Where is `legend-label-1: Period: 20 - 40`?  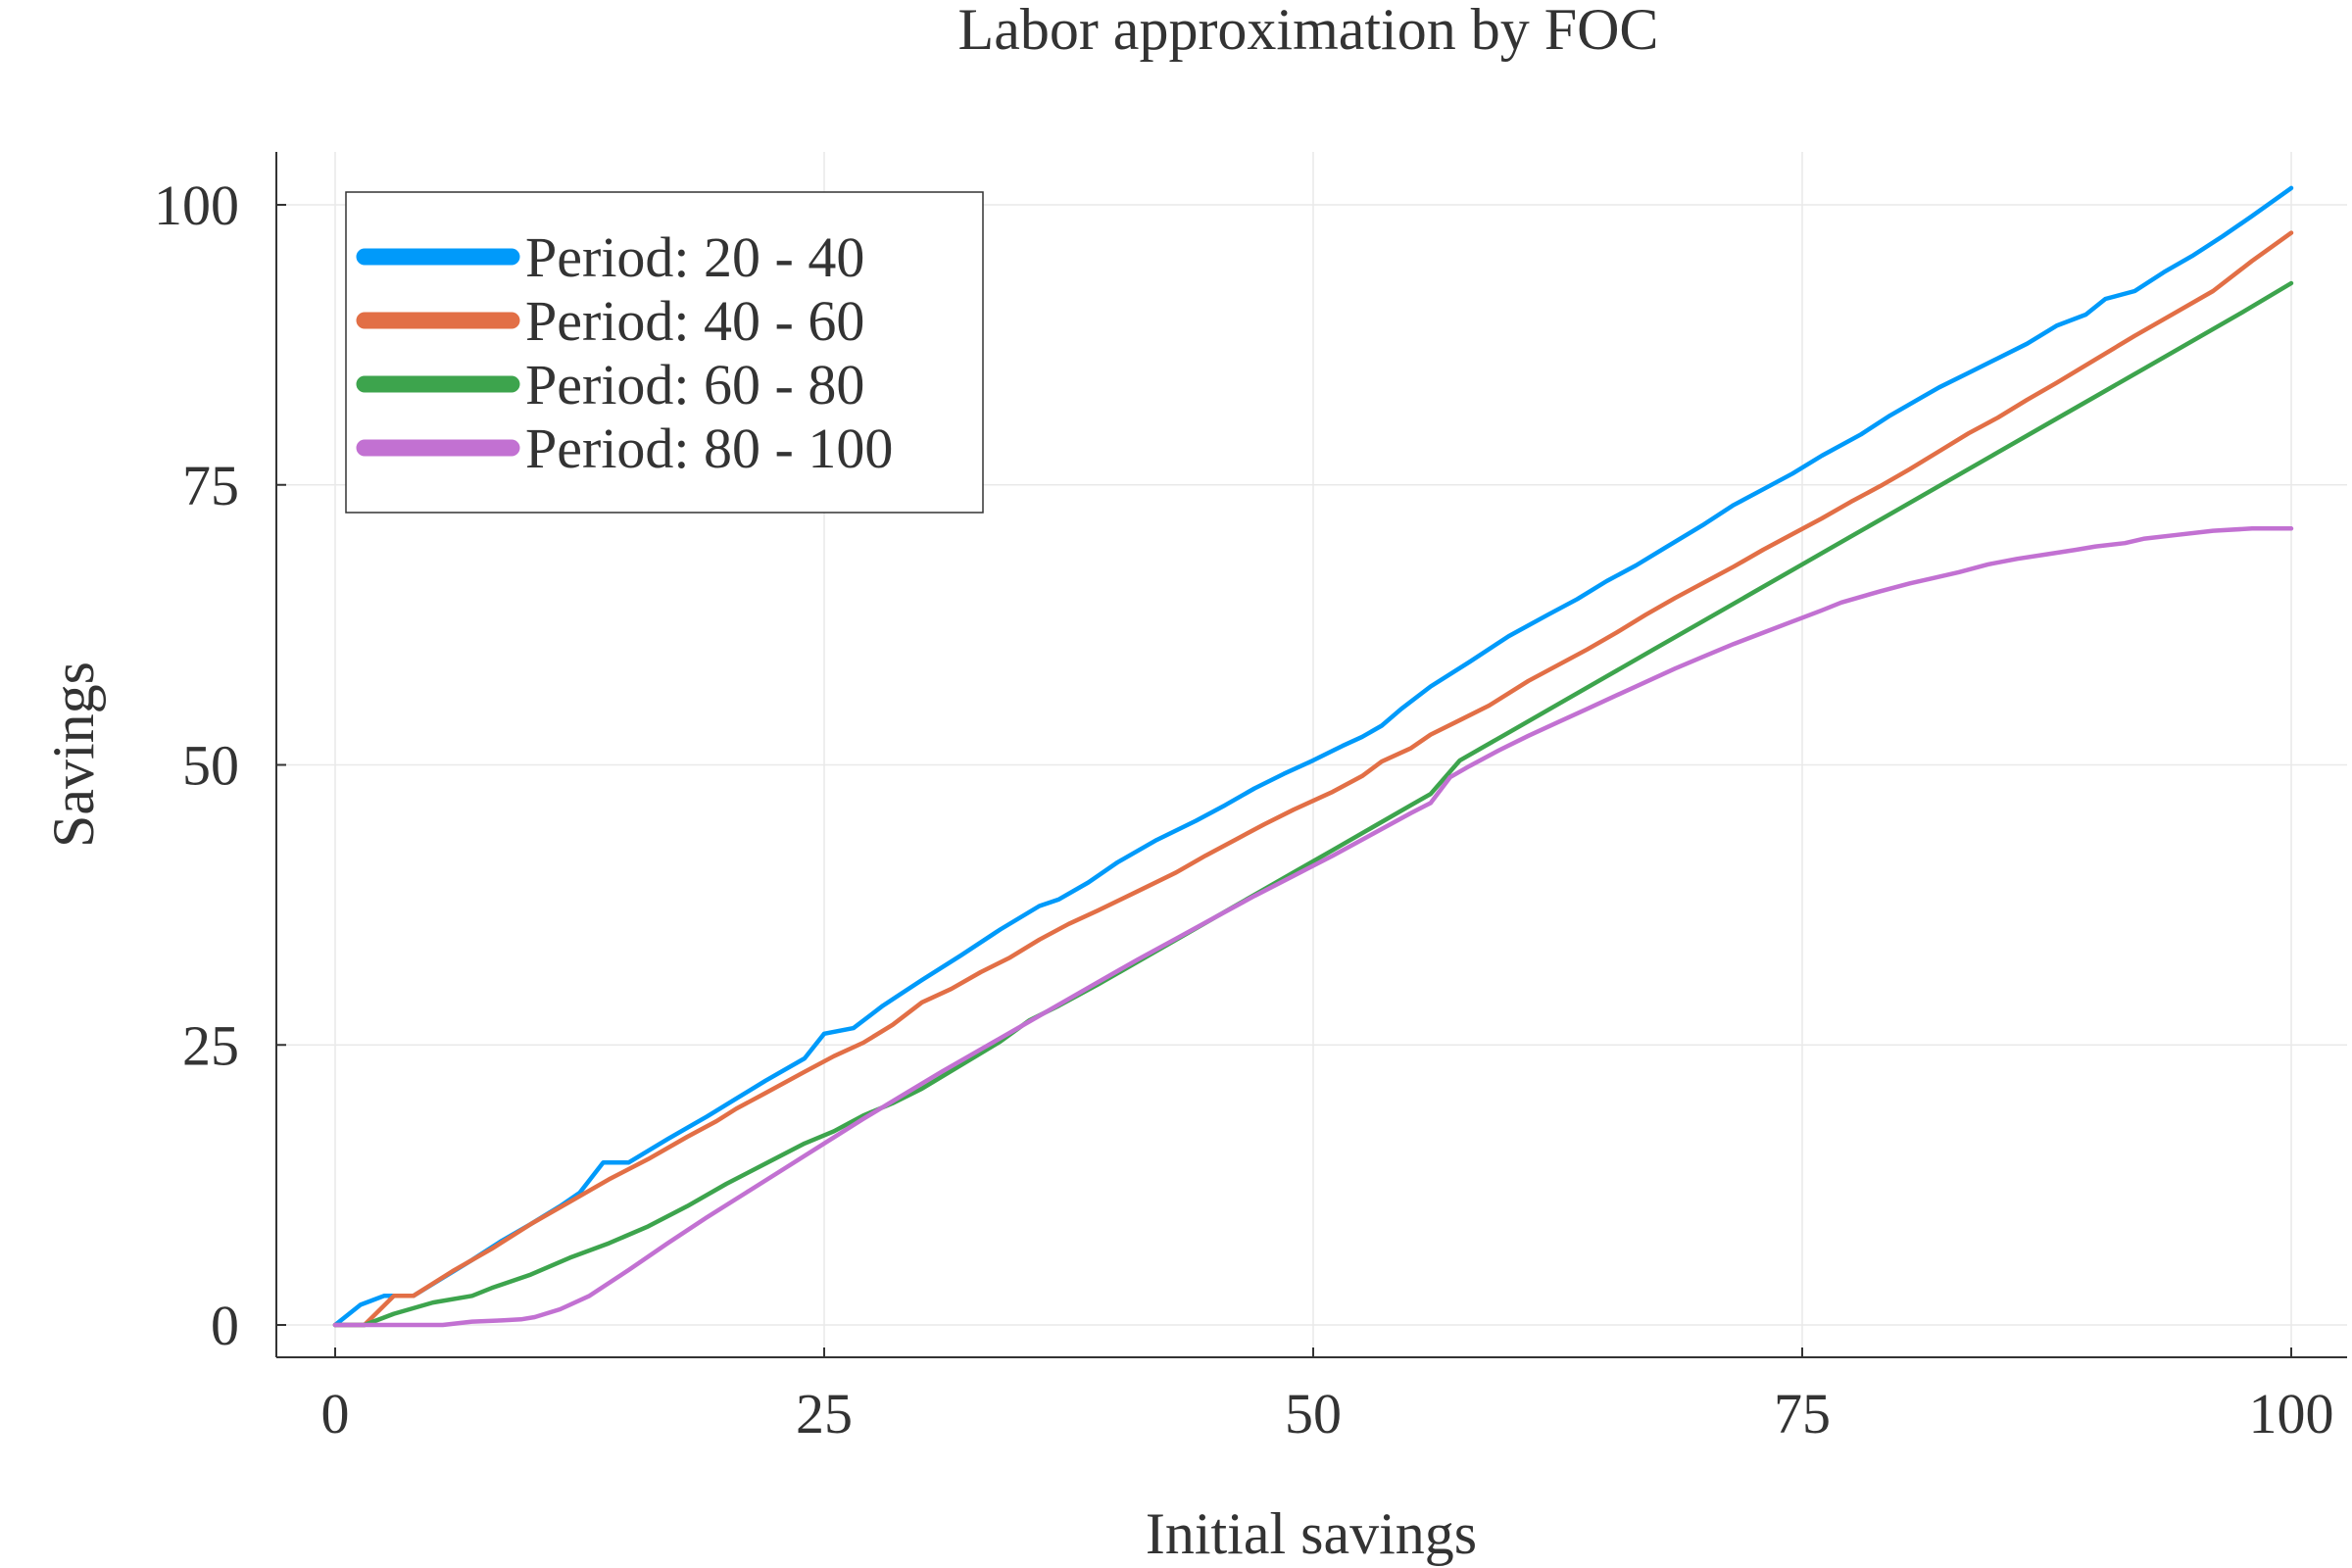
legend-label-1: Period: 20 - 40 is located at coordinates (694, 257).